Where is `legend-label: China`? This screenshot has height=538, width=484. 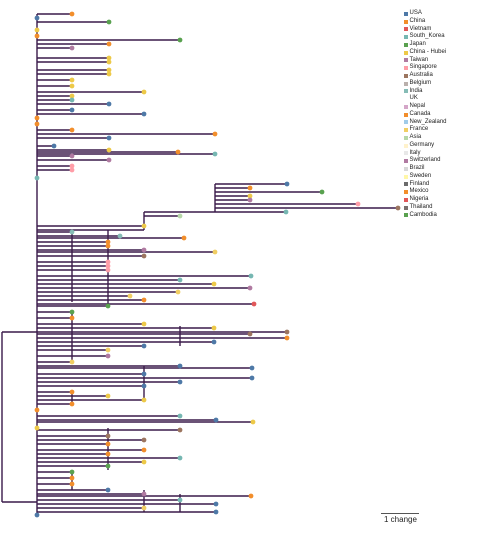
legend-label: China is located at coordinates (417, 20).